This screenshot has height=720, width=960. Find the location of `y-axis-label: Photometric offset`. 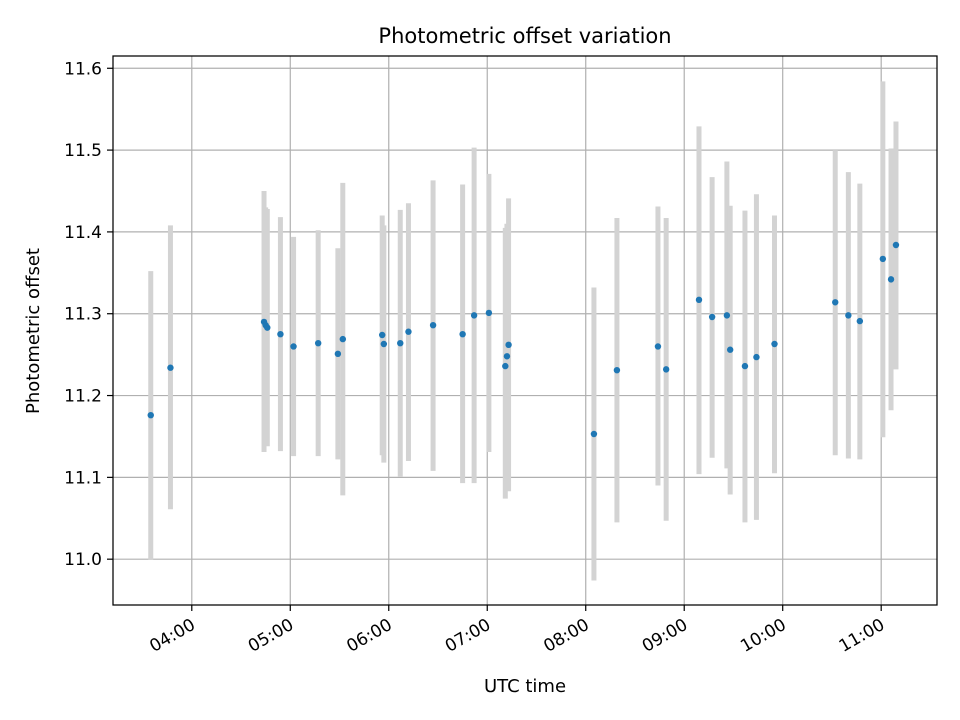

y-axis-label: Photometric offset is located at coordinates (33, 331).